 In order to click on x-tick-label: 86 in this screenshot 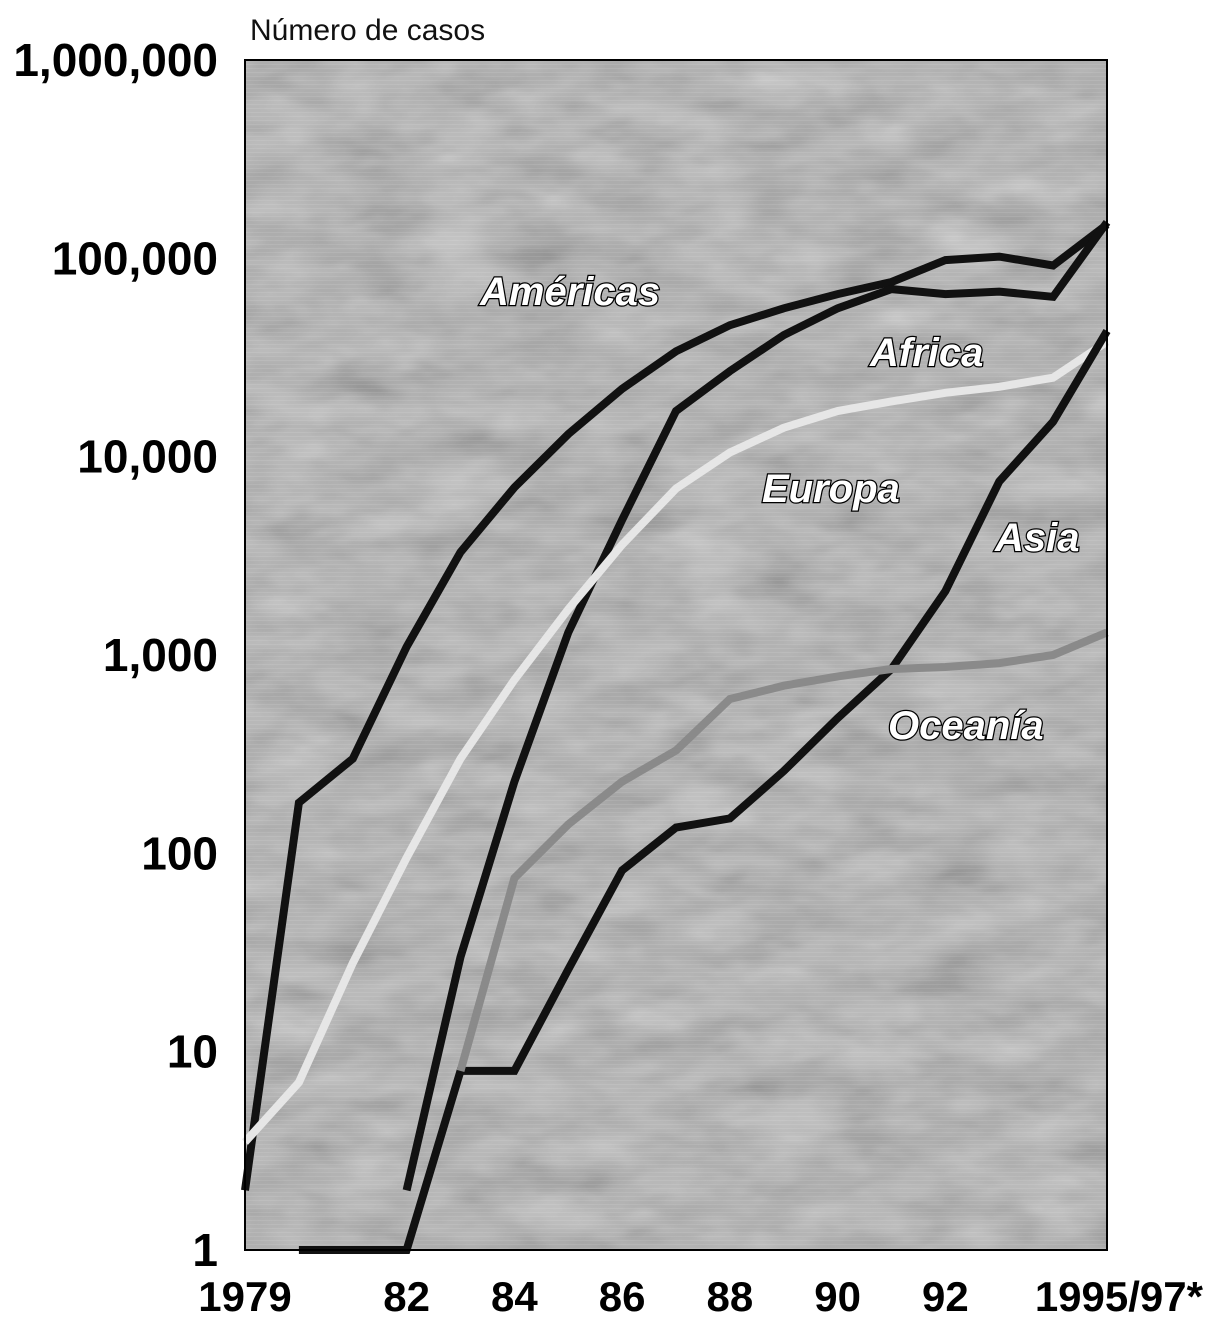, I will do `click(622, 1295)`.